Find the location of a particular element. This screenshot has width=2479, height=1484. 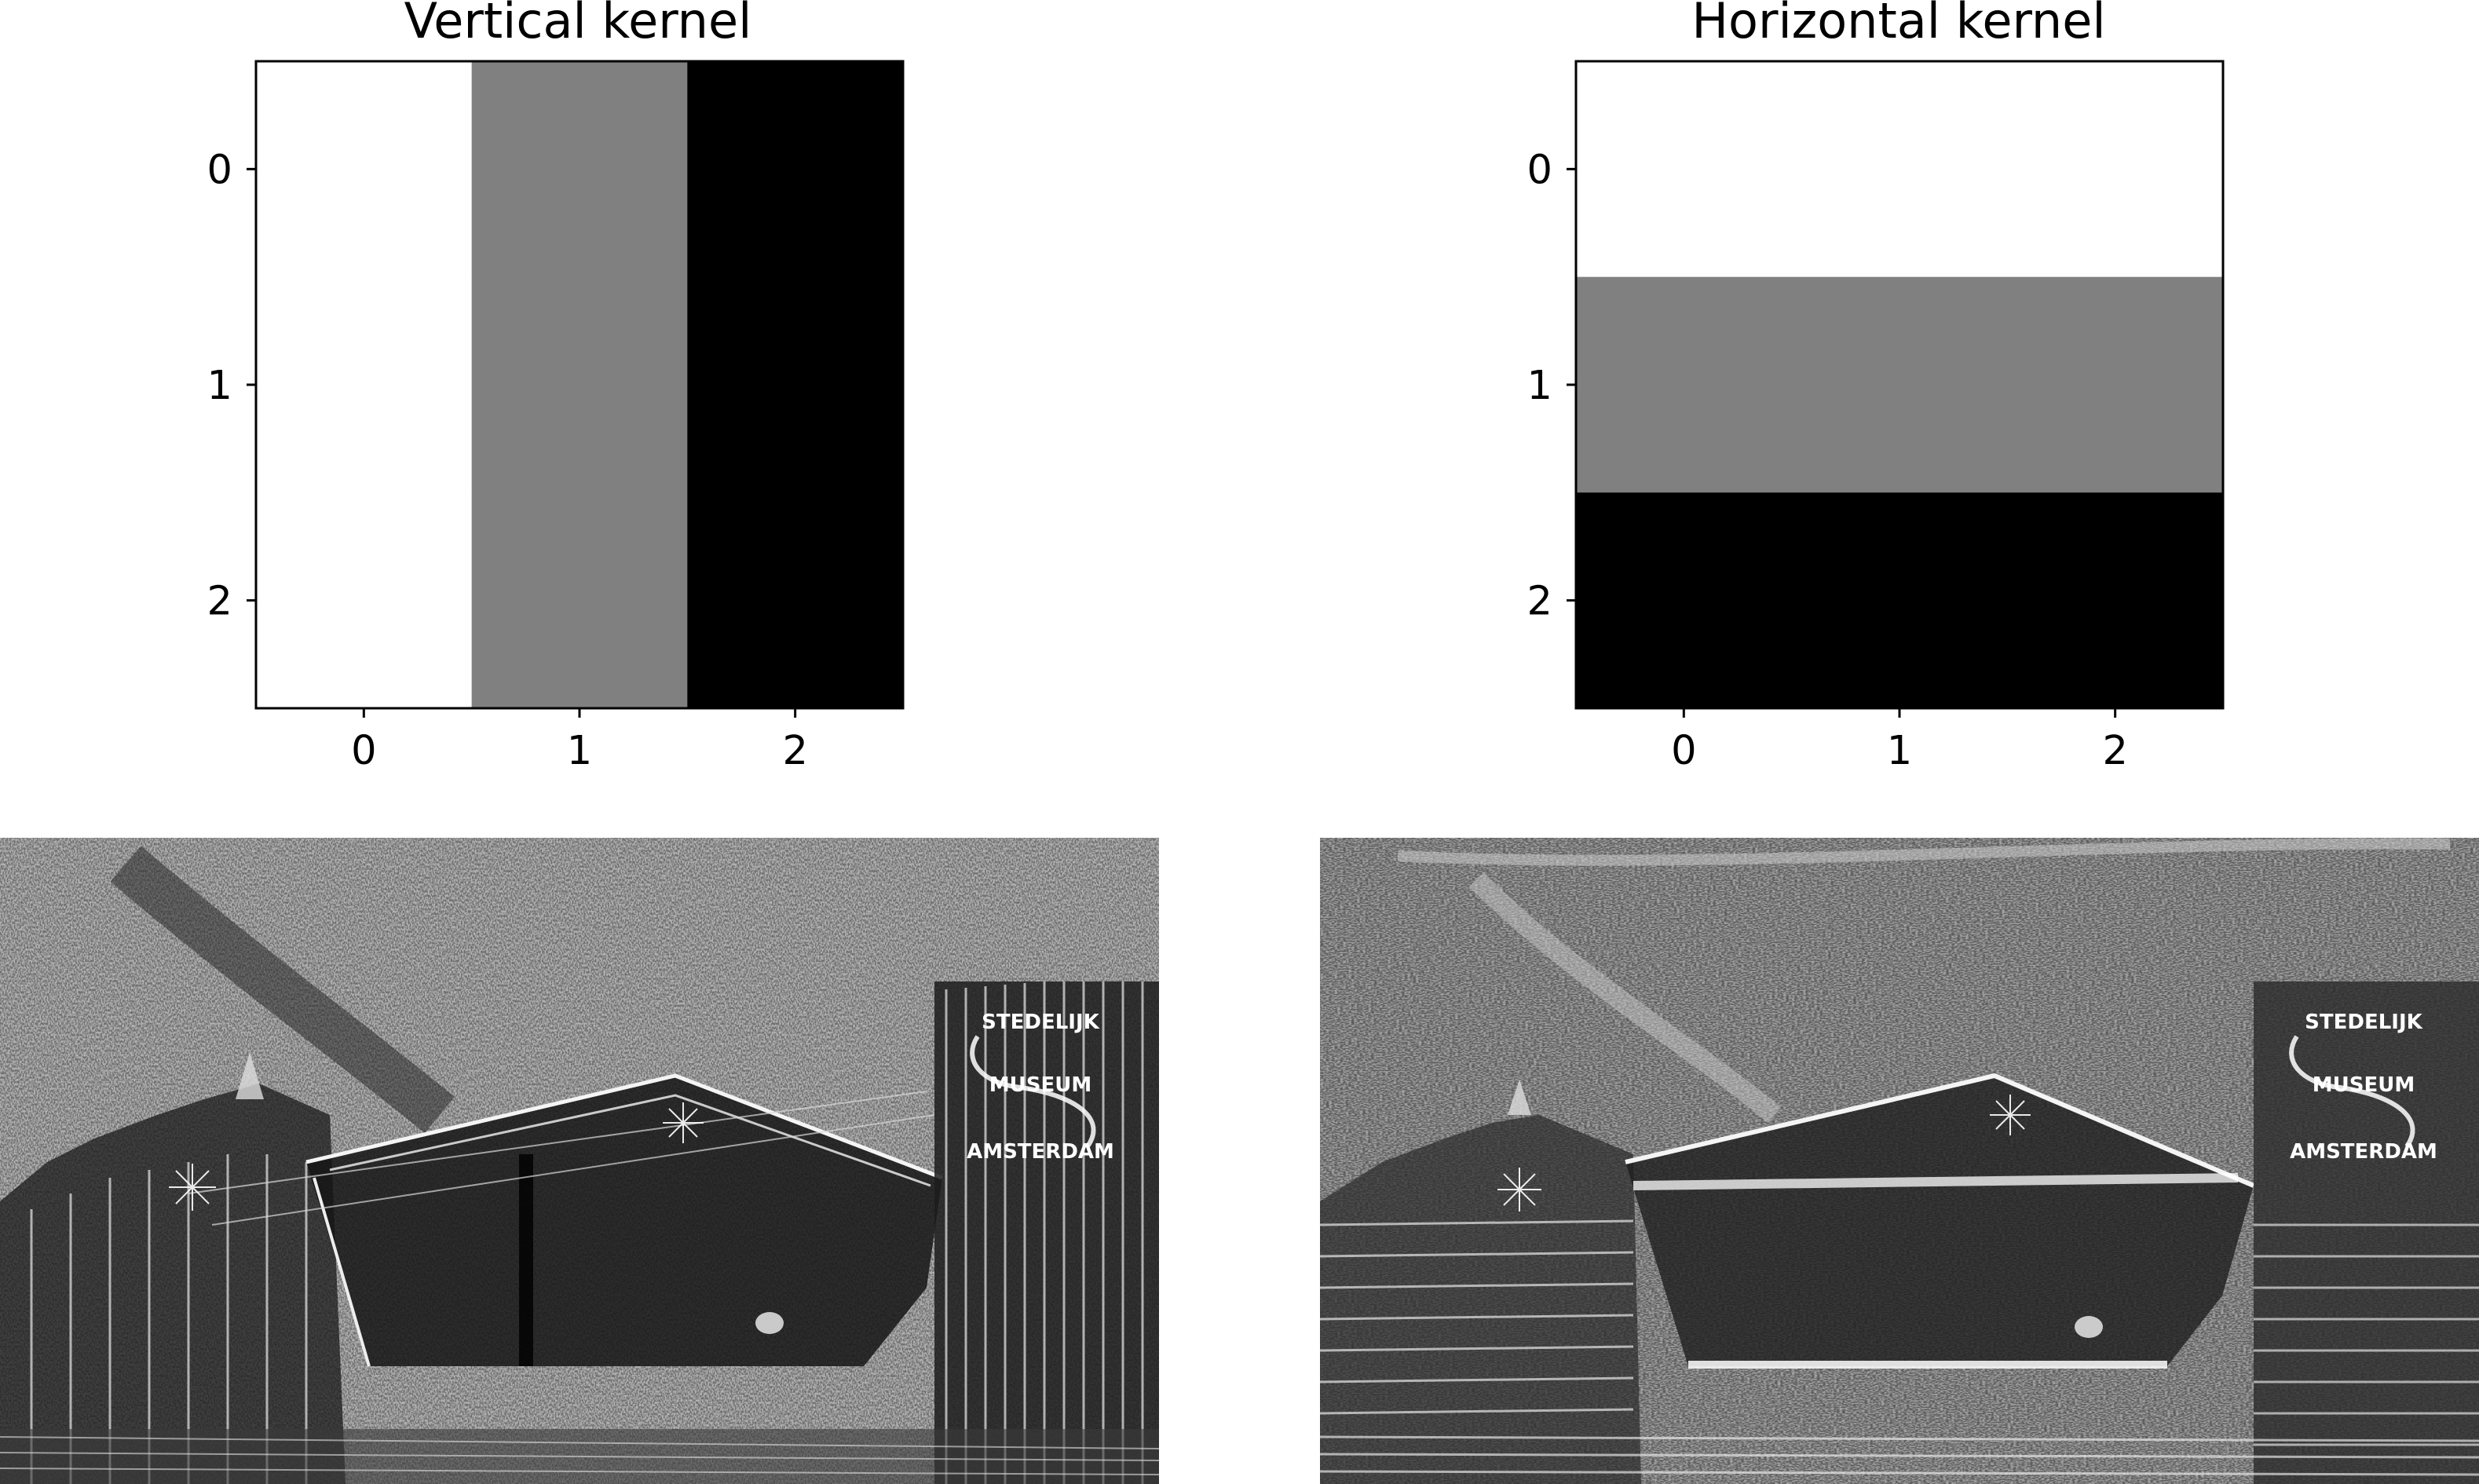

vertical-kernel-ticks: 0 1 2 0 1 2 is located at coordinates (507, 461).